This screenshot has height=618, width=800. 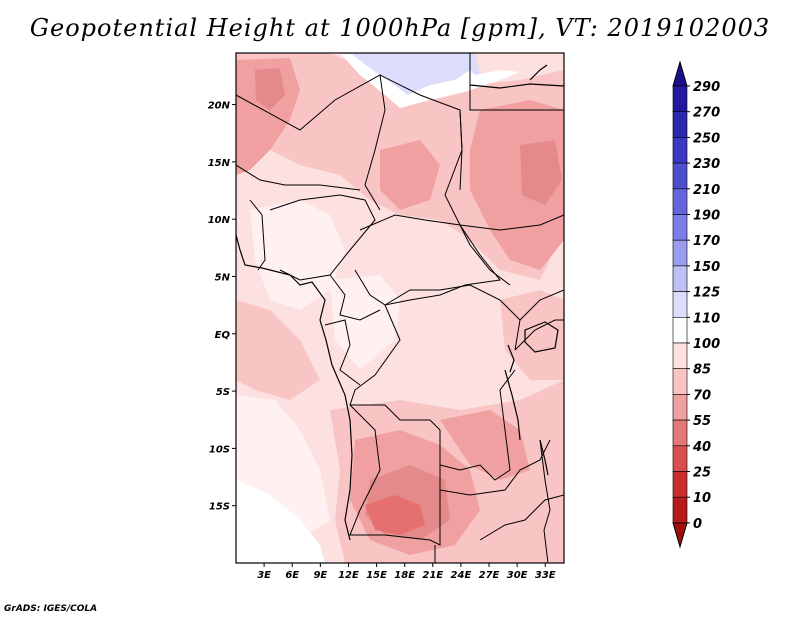 What do you see at coordinates (511, 222) in the screenshot?
I see `border-sudan-ssudan` at bounding box center [511, 222].